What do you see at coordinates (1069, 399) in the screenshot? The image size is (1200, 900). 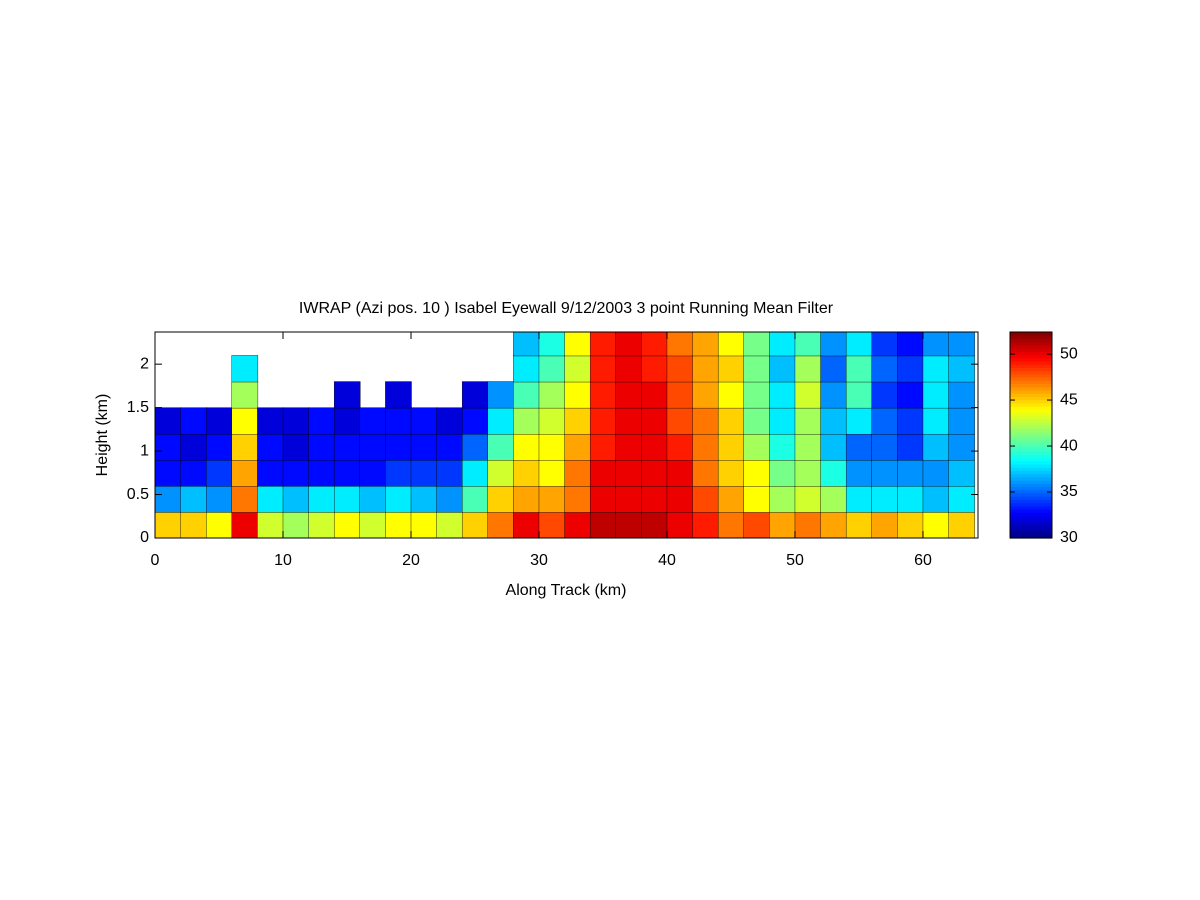 I see `colorbar-tick-label: 45` at bounding box center [1069, 399].